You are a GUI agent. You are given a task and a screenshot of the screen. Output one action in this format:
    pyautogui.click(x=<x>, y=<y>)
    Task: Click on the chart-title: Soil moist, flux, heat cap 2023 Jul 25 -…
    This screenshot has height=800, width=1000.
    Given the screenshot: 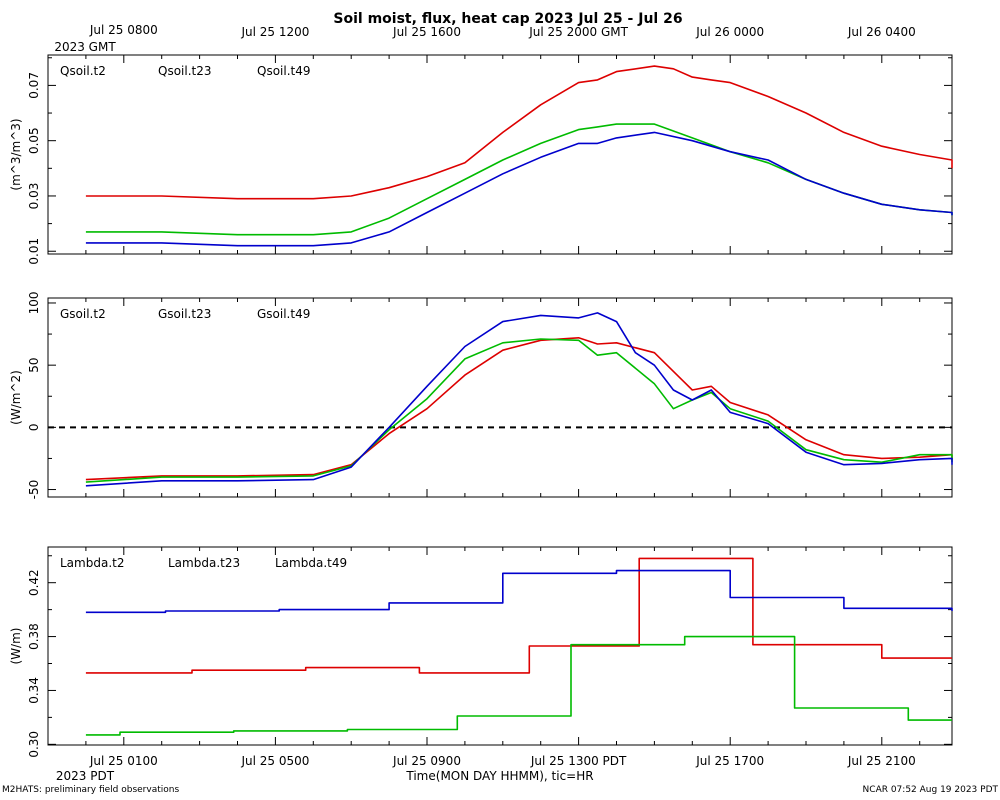 What is the action you would take?
    pyautogui.click(x=507, y=19)
    